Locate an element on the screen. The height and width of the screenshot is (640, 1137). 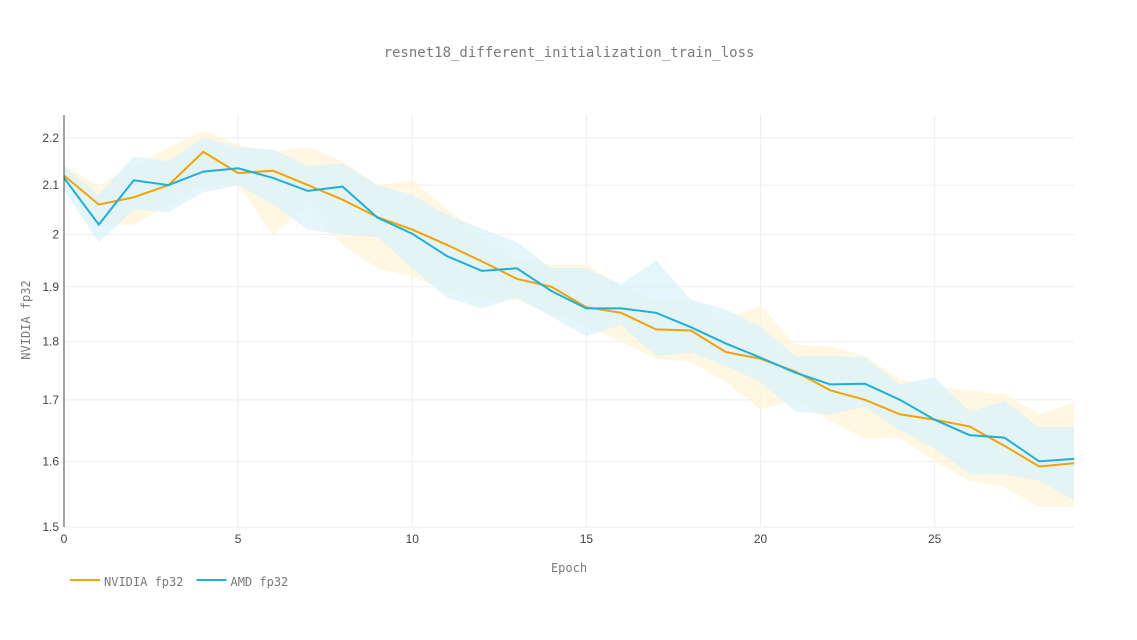
y-tick-label: 2.1 is located at coordinates (50, 185).